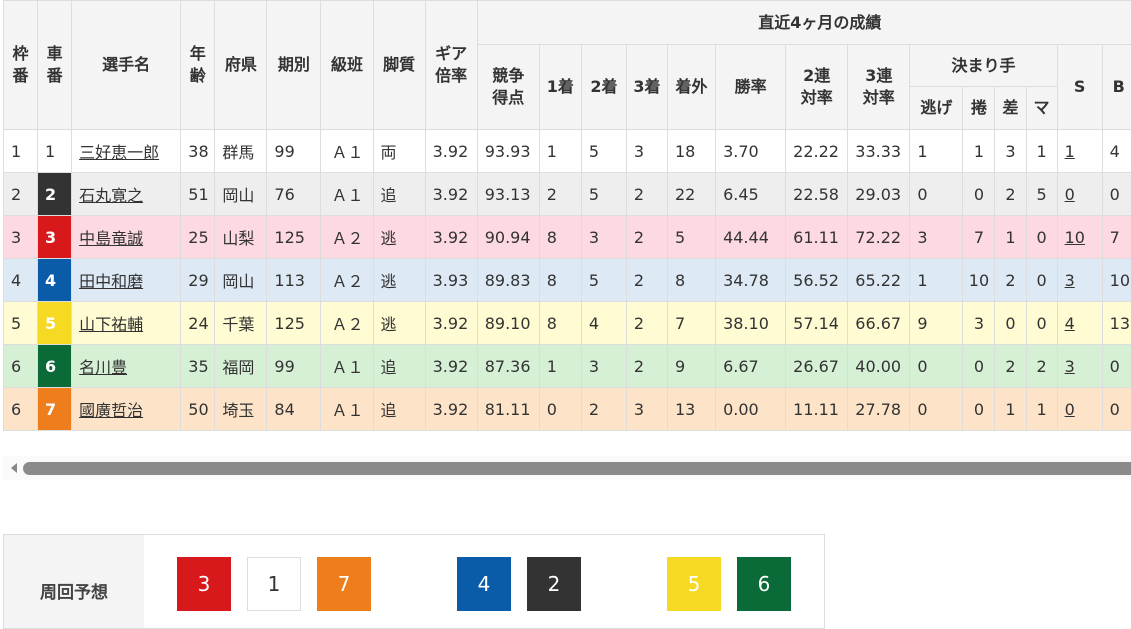 The image size is (1131, 629). Describe the element at coordinates (560, 194) in the screenshot. I see `cell-first: 2` at that location.